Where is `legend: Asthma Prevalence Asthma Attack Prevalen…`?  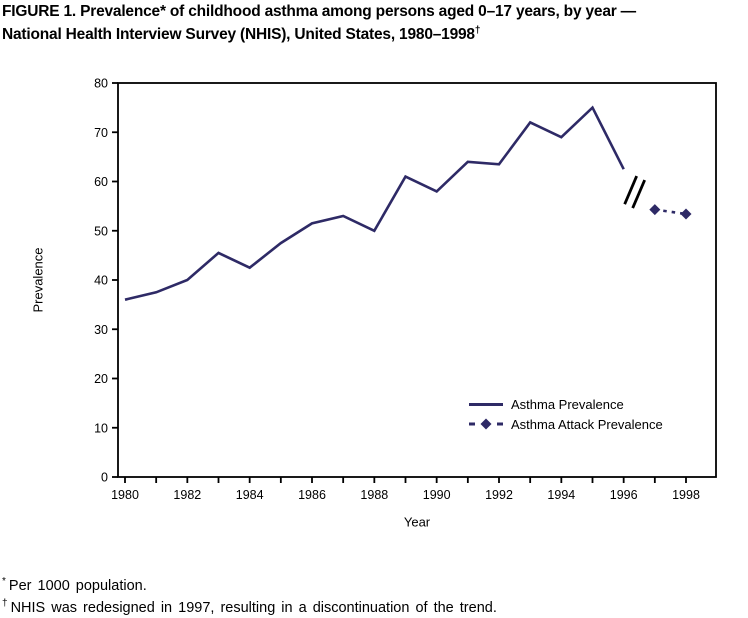 legend: Asthma Prevalence Asthma Attack Prevalen… is located at coordinates (566, 414).